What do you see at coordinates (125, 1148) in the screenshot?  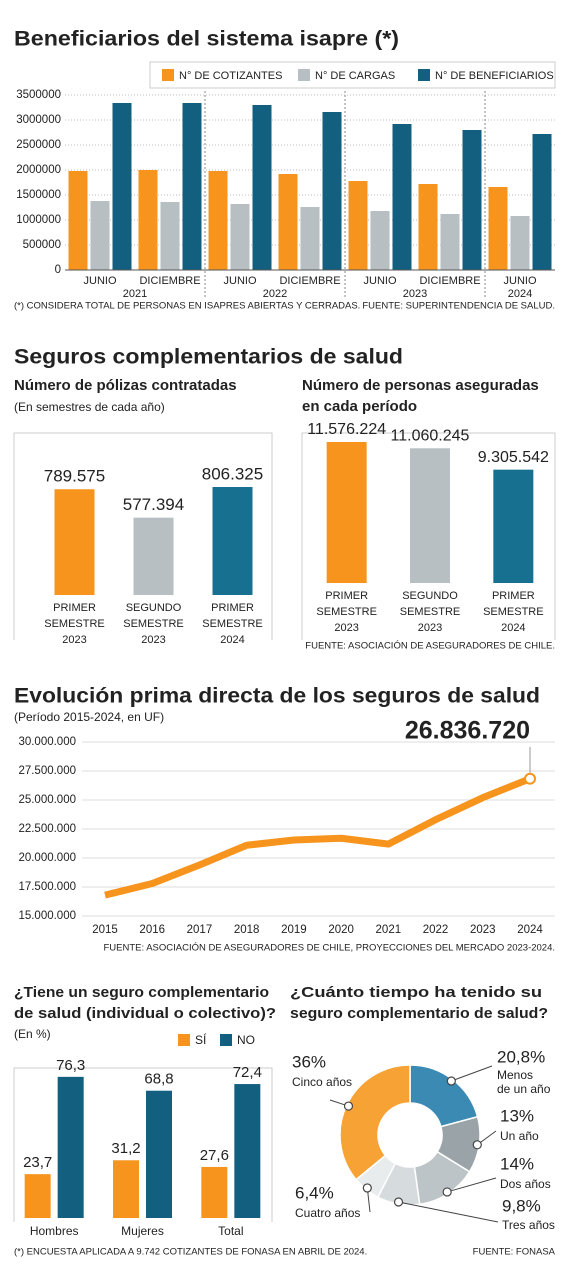 I see `value-label: 31,2` at bounding box center [125, 1148].